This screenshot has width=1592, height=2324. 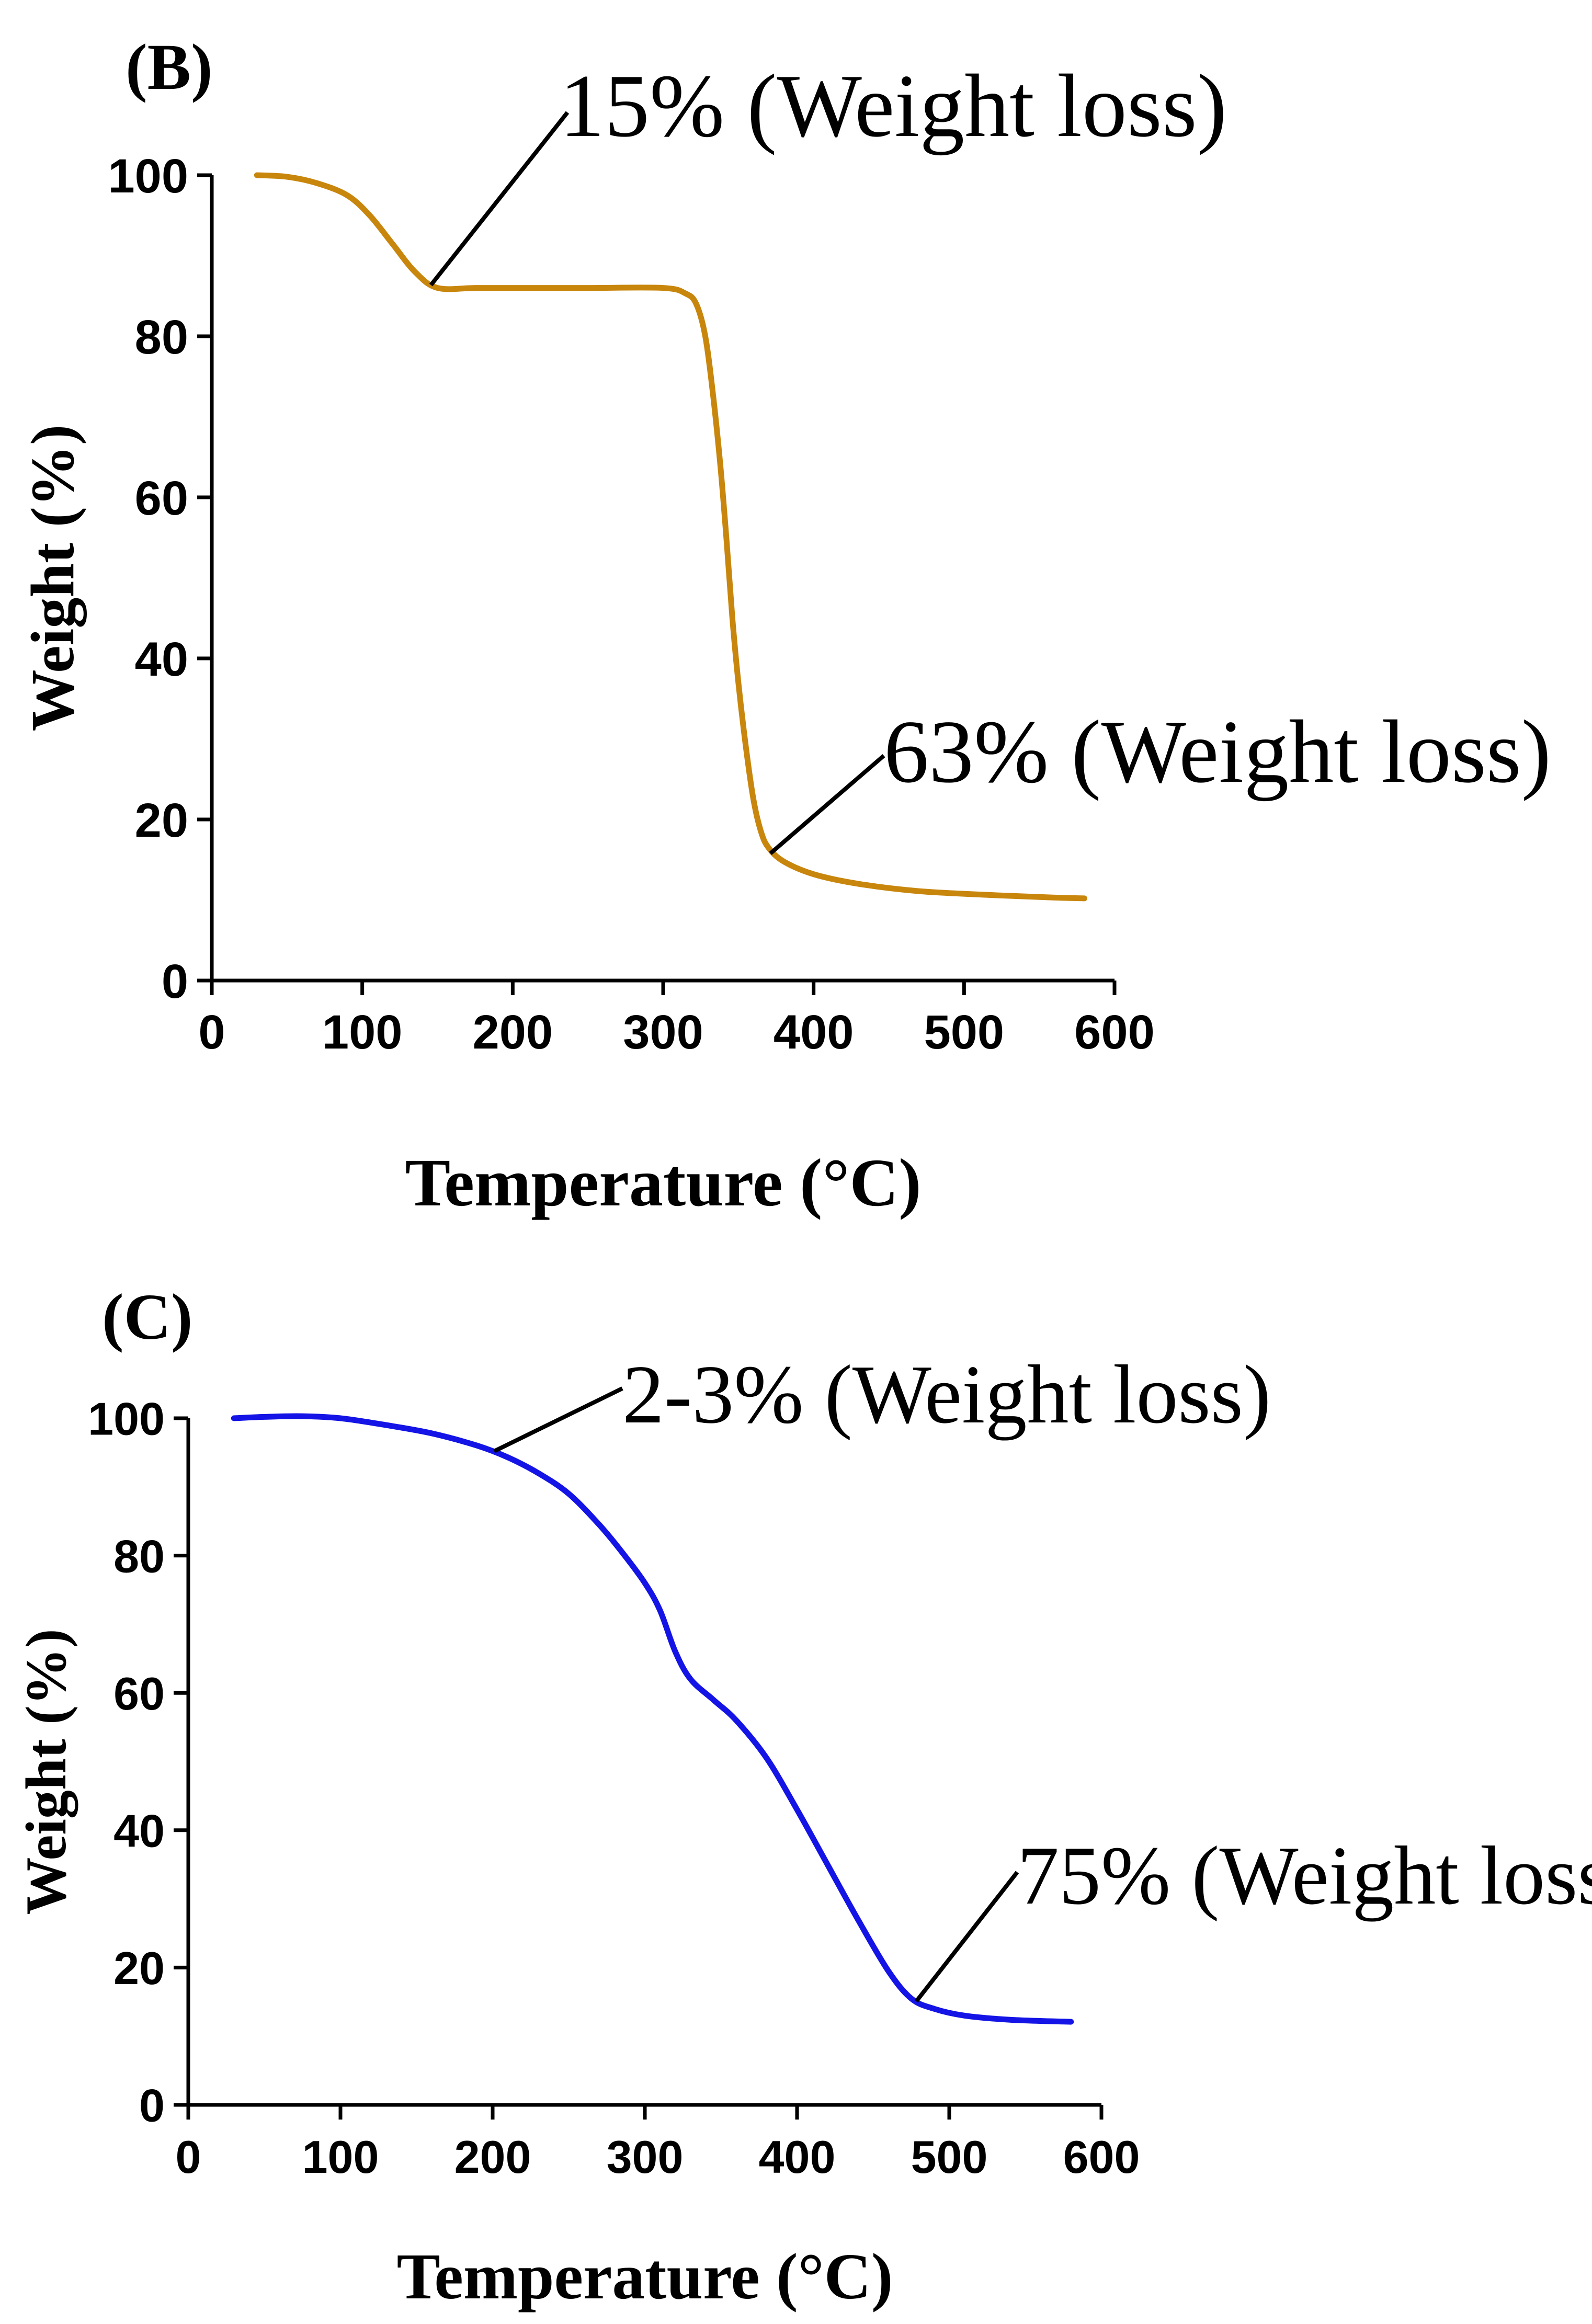 I want to click on x-axis-title-c: Temperature (°C), so click(x=644, y=2277).